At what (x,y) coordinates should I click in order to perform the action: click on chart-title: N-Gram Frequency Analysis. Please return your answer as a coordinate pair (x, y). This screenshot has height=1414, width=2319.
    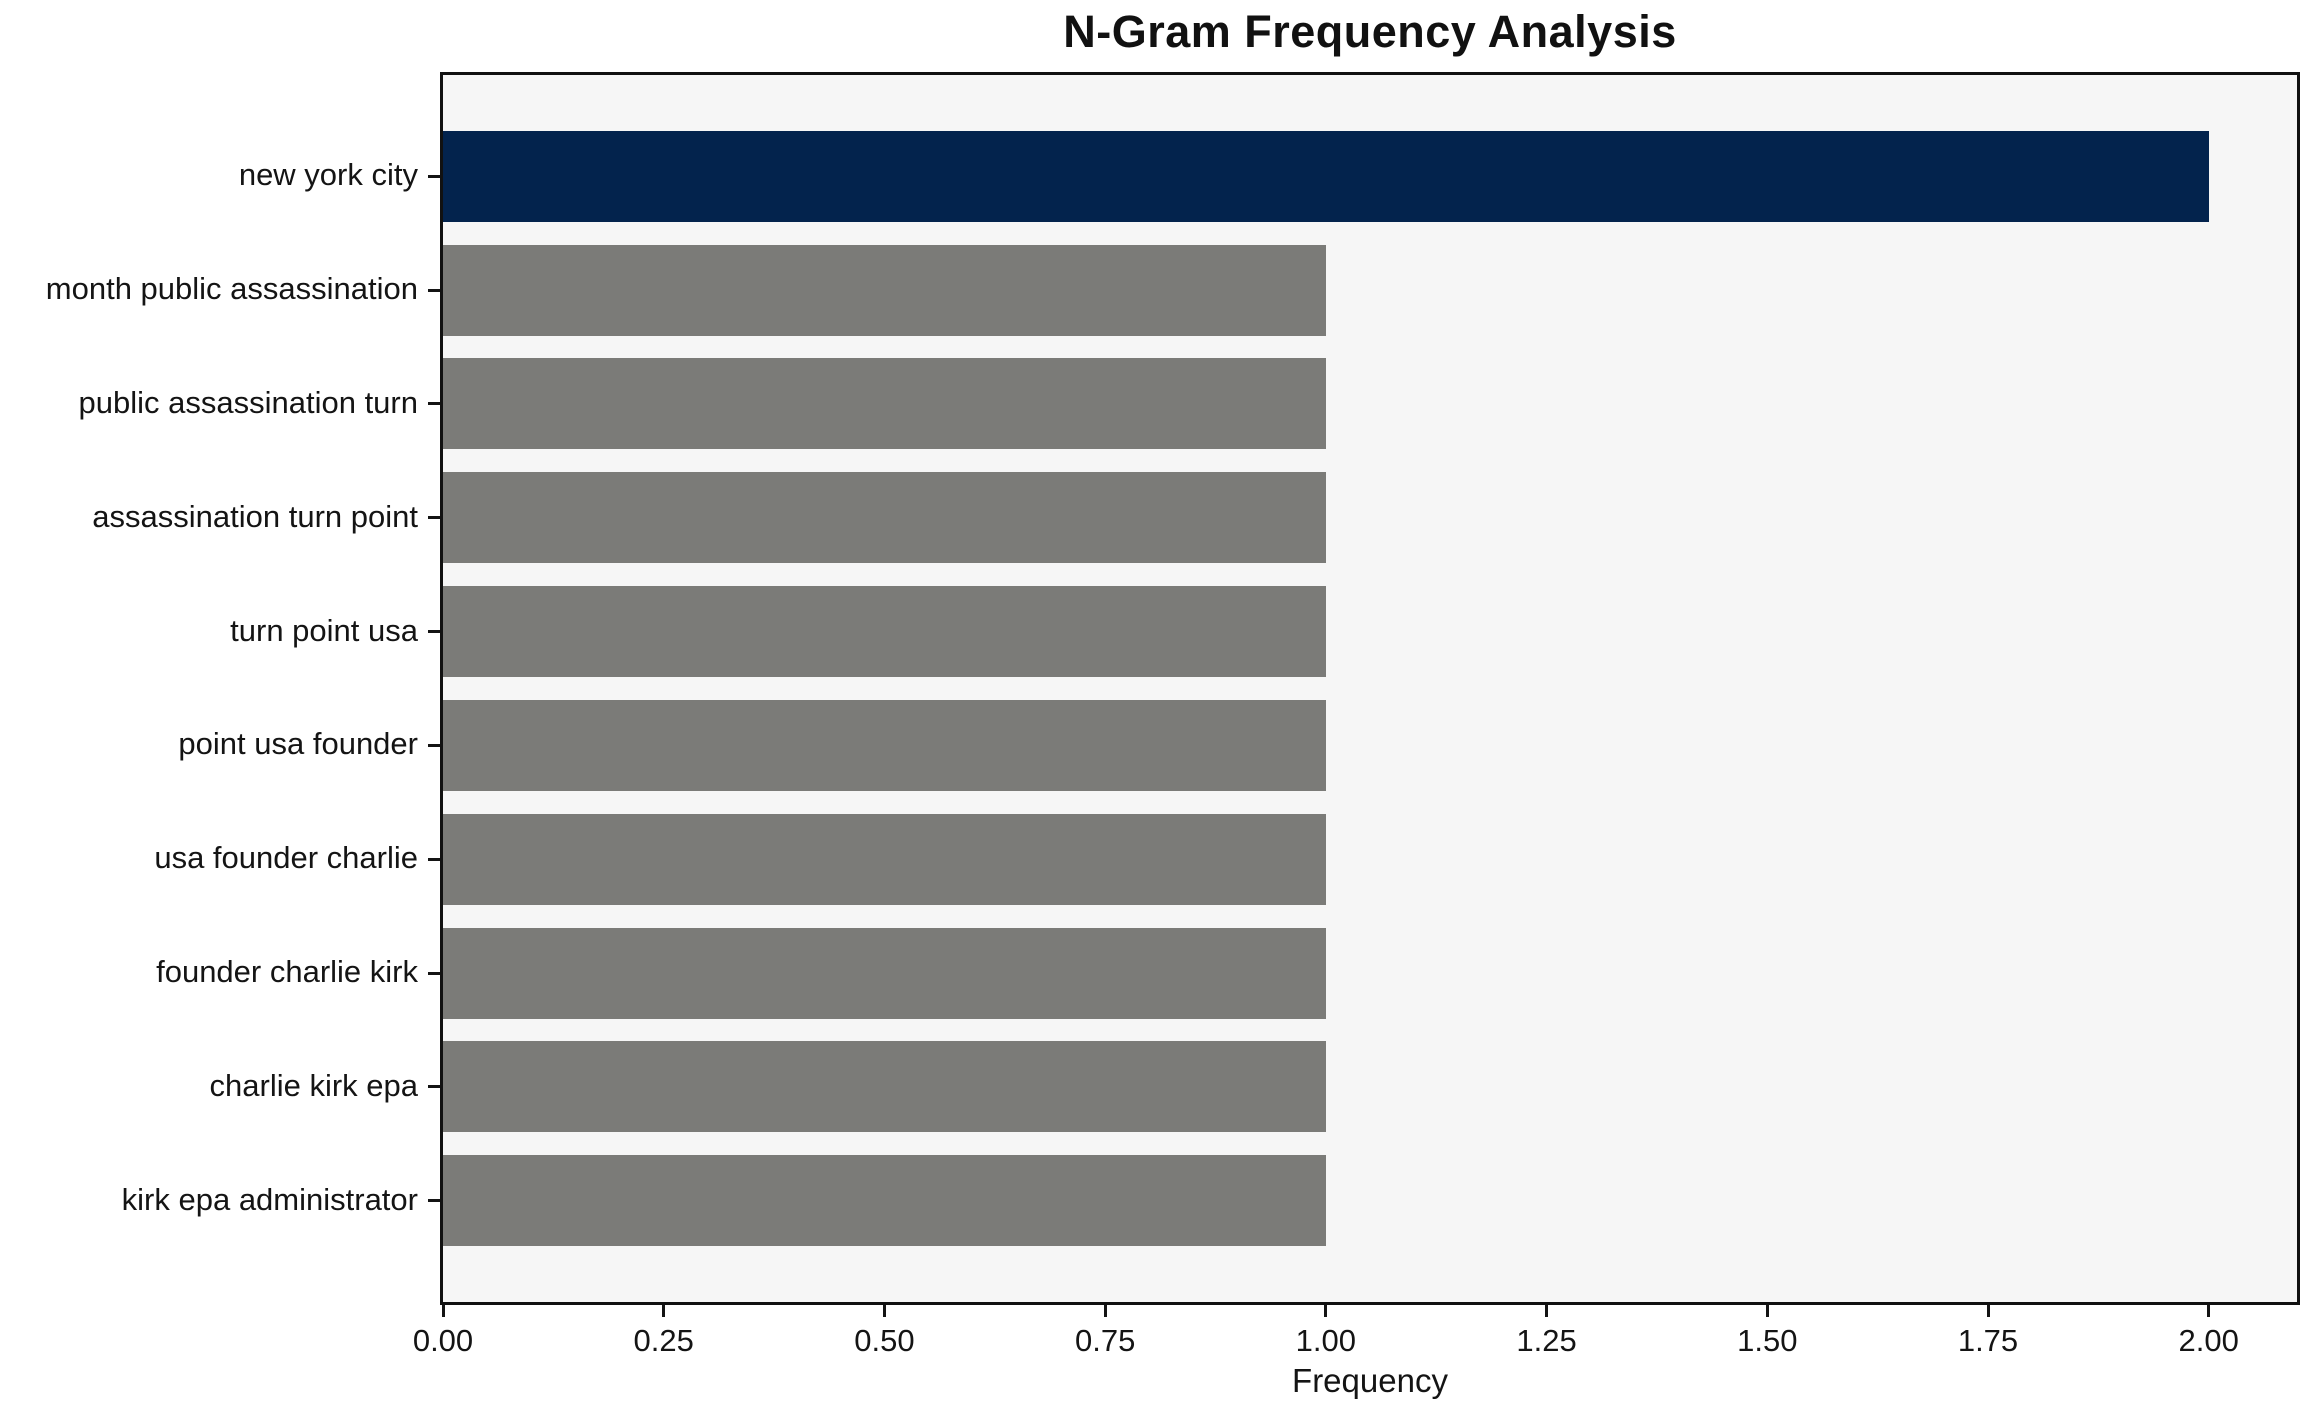
    Looking at the image, I should click on (1370, 31).